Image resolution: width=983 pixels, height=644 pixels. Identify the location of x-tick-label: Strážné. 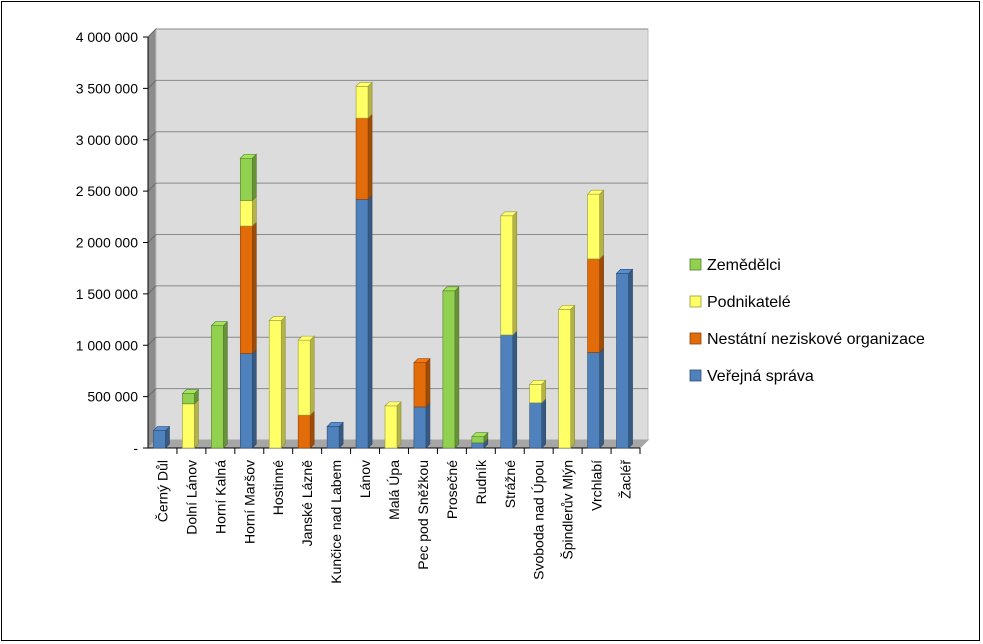
(510, 484).